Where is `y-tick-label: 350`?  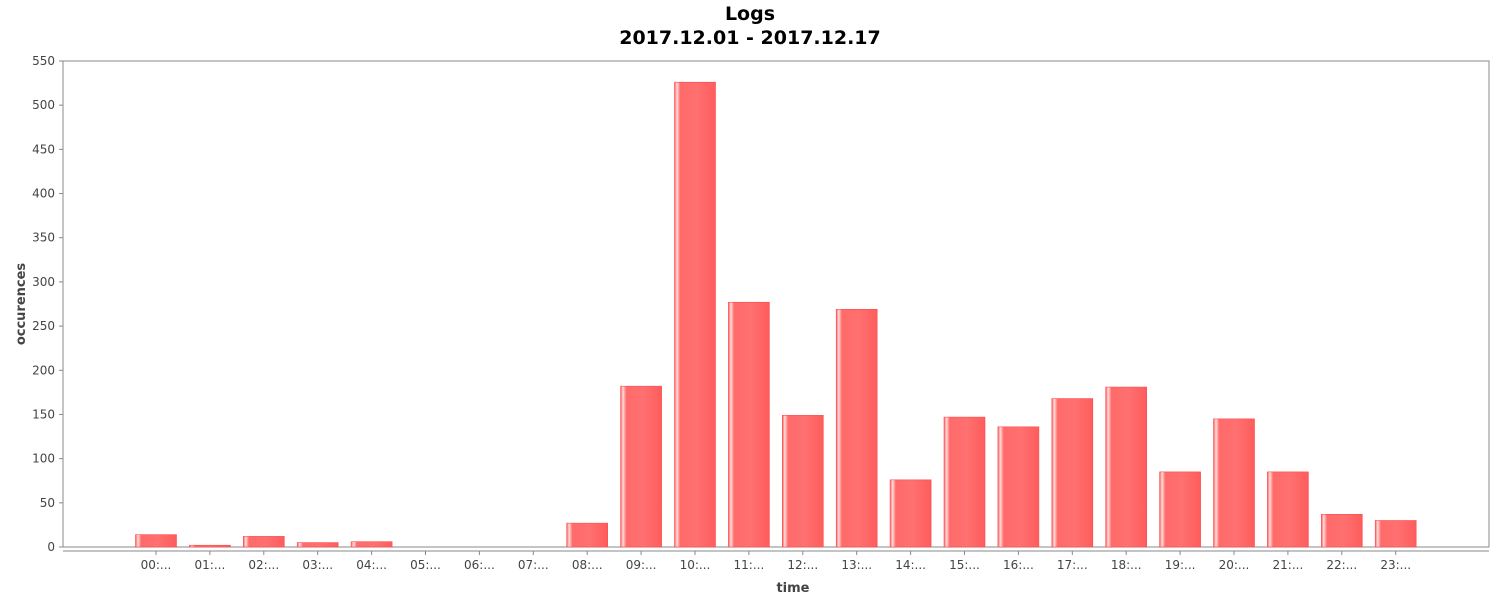
y-tick-label: 350 is located at coordinates (43, 238).